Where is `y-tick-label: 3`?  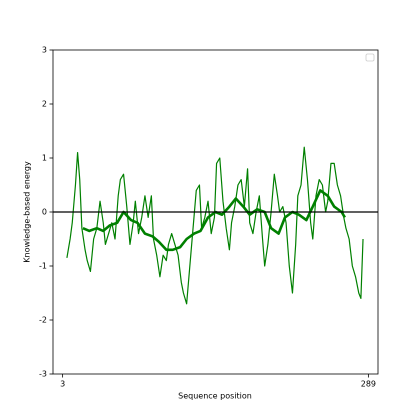
y-tick-label: 3 is located at coordinates (44, 50).